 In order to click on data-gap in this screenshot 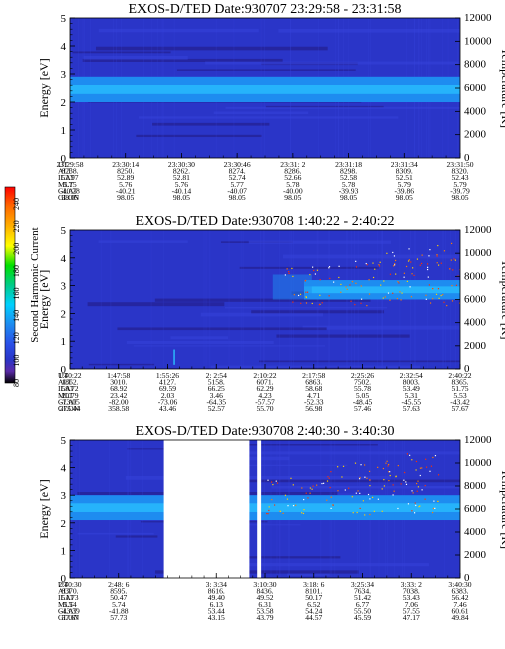, I will do `click(259, 509)`.